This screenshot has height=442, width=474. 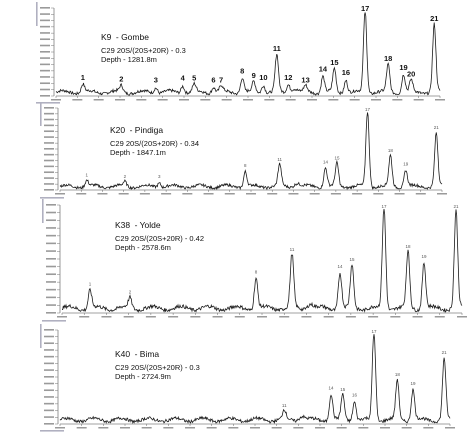 I want to click on panel-1-x-title, so click(x=48, y=103).